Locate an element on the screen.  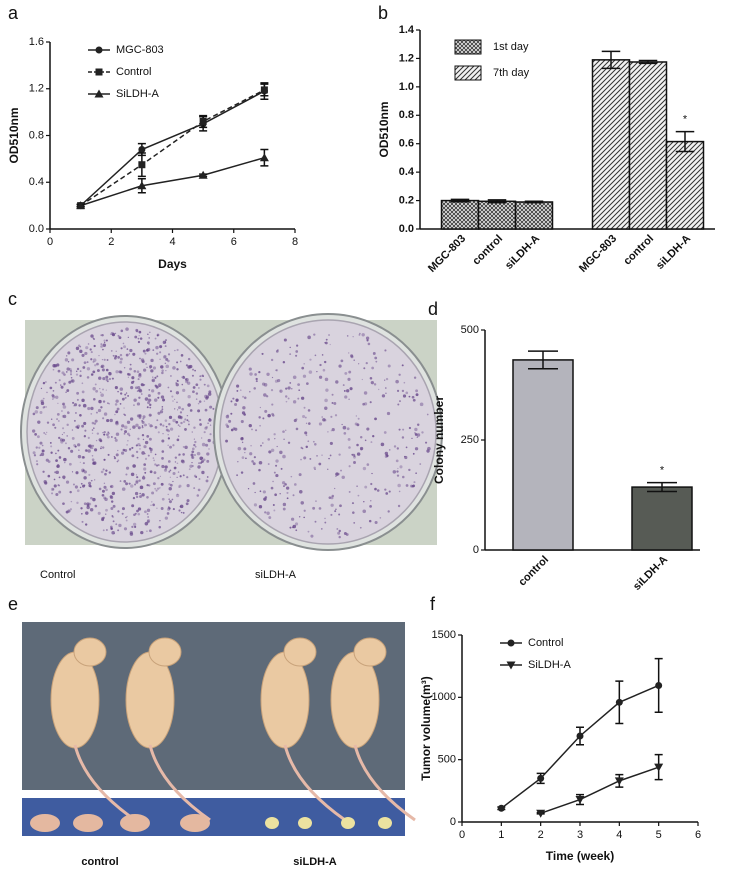
x-tick-label: siLDH-A is located at coordinates (650, 573).